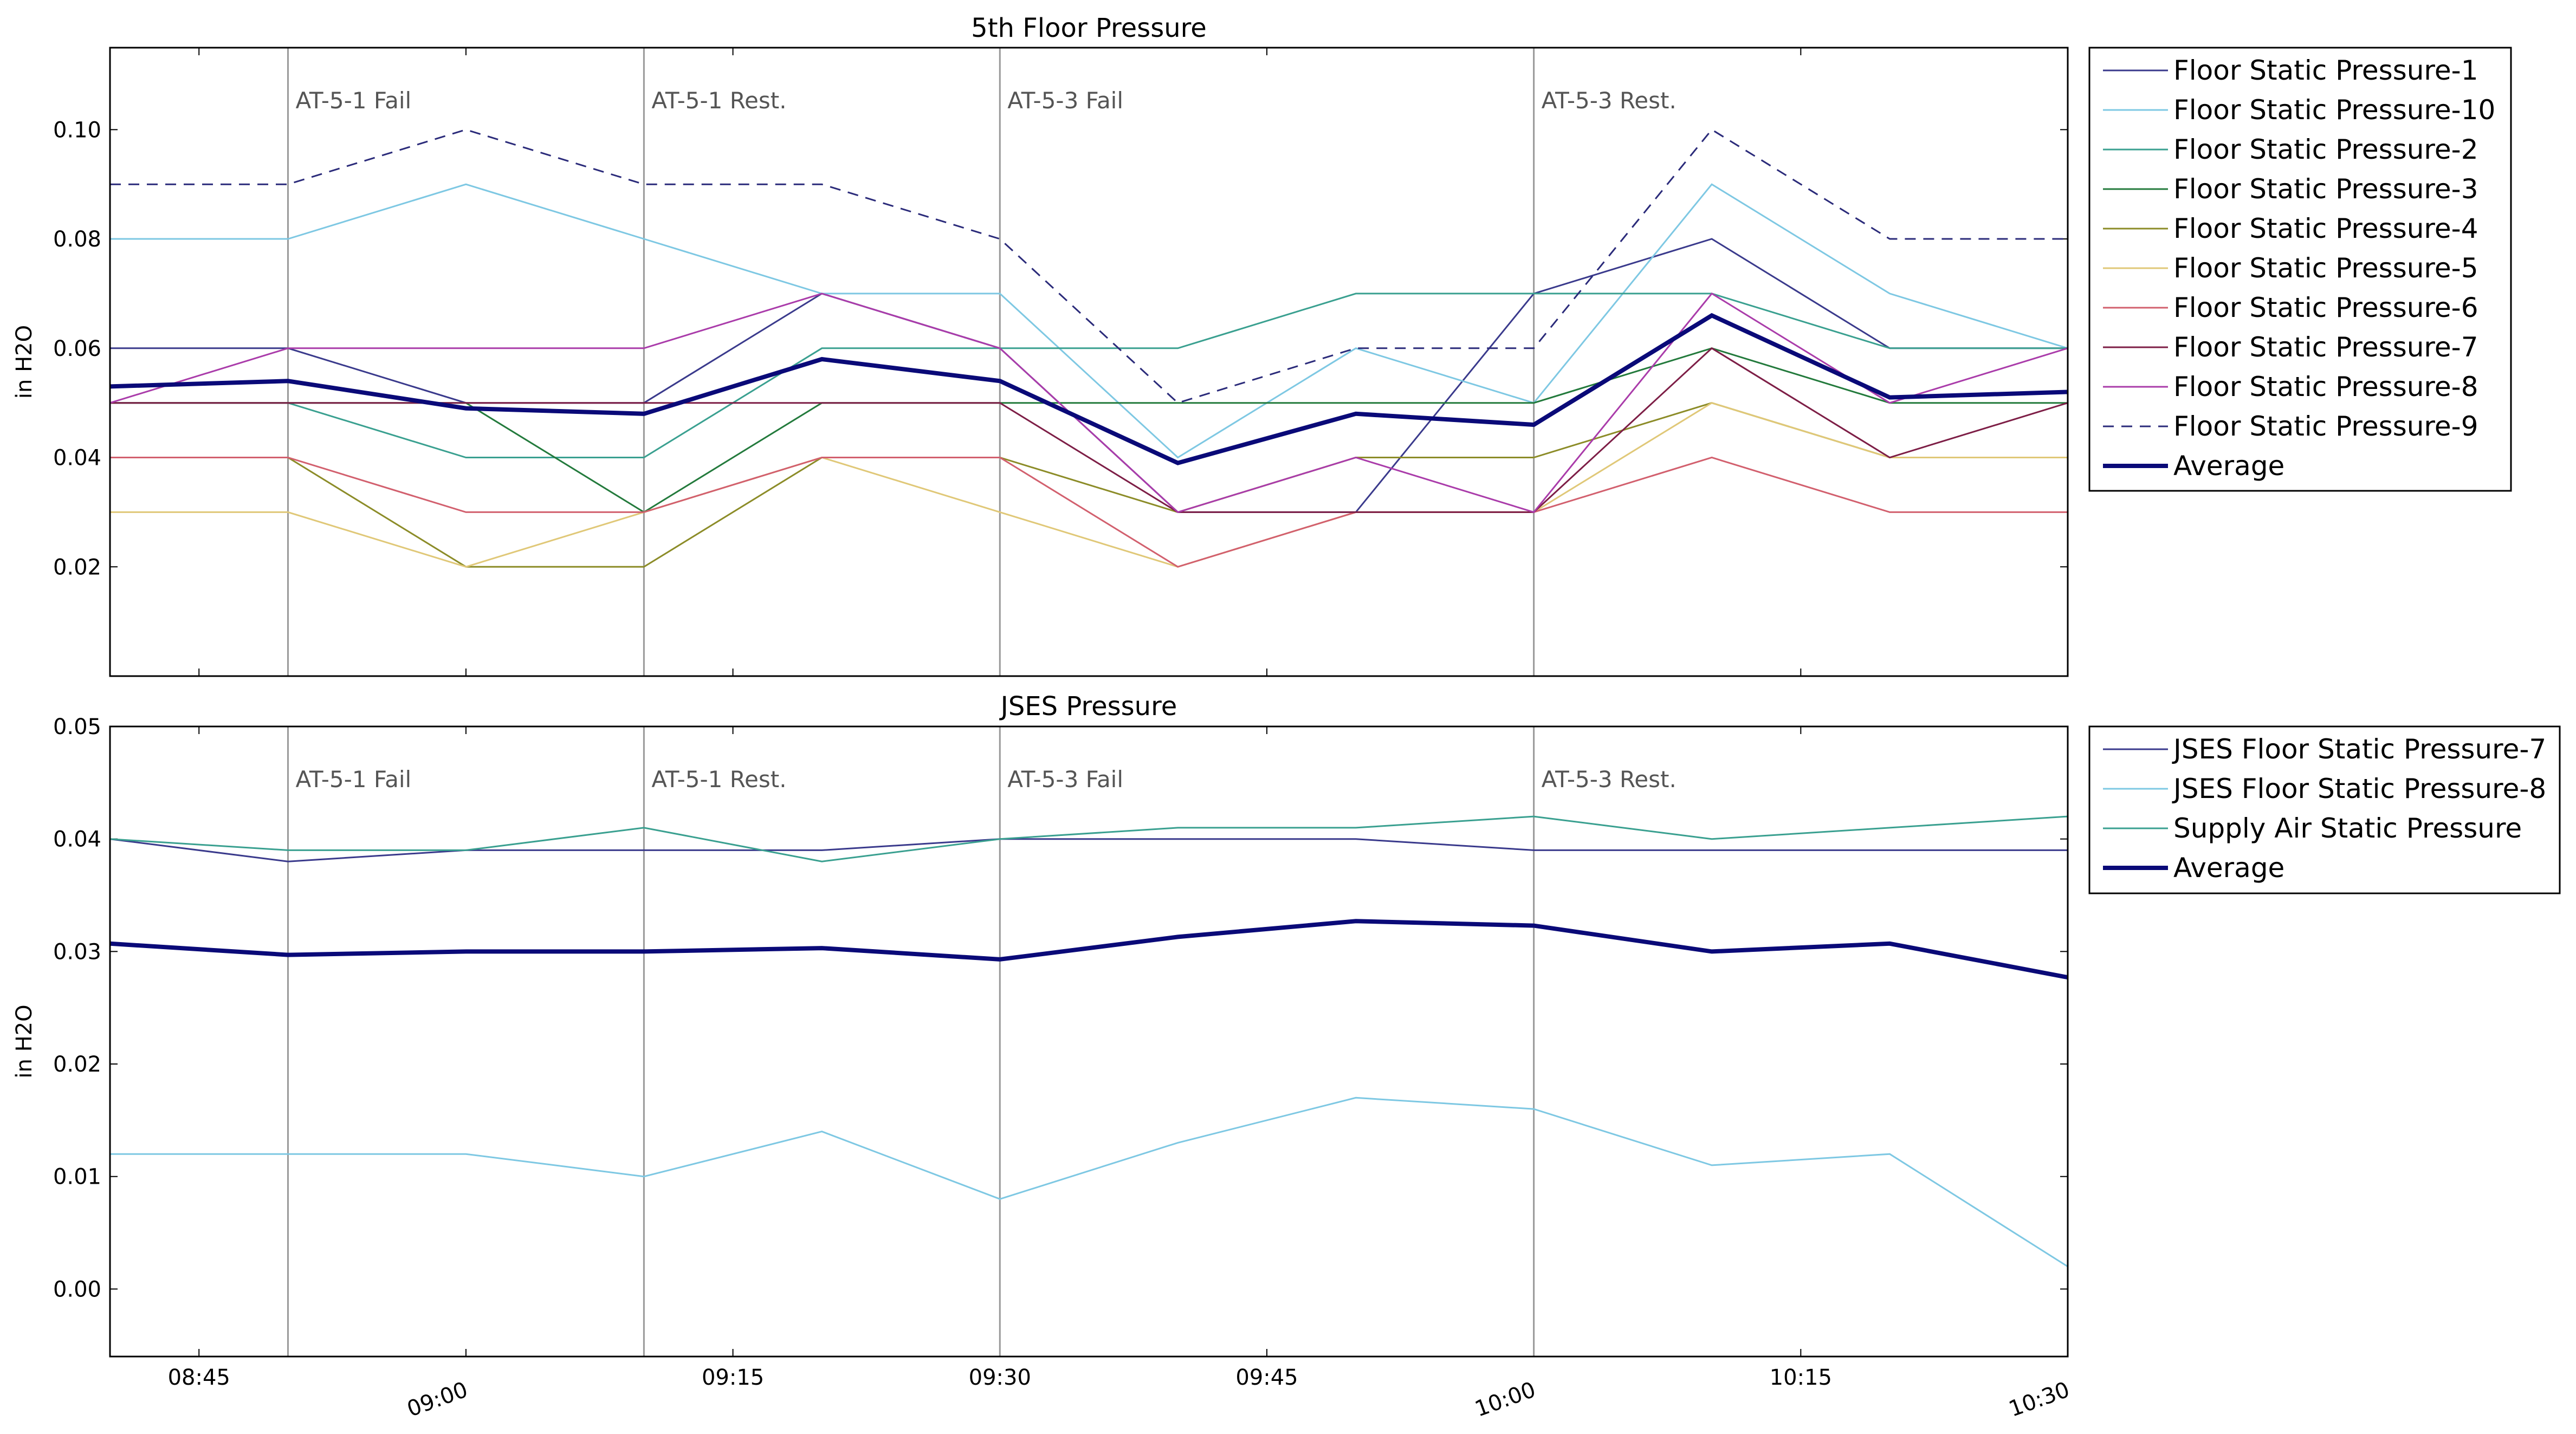 The height and width of the screenshot is (1434, 2576). Describe the element at coordinates (2039, 1399) in the screenshot. I see `x-tick-label: 10:30` at that location.